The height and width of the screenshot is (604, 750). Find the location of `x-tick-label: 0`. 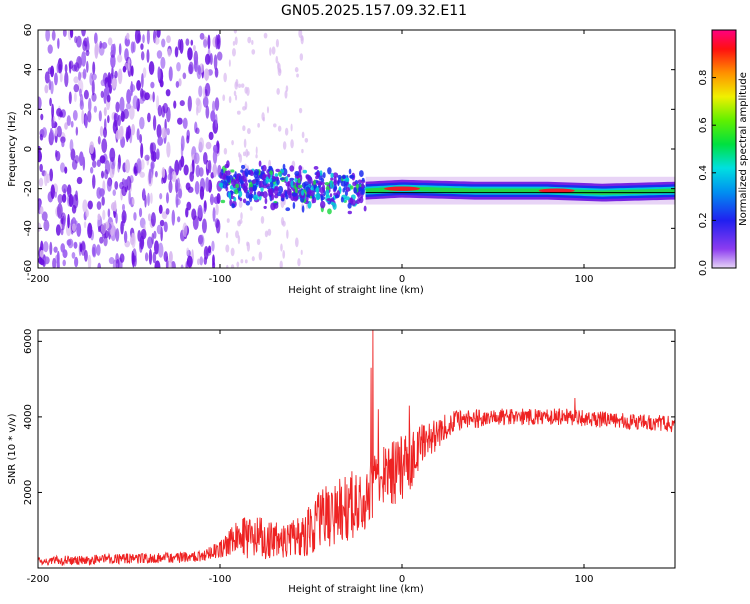

x-tick-label: 0 is located at coordinates (402, 279).